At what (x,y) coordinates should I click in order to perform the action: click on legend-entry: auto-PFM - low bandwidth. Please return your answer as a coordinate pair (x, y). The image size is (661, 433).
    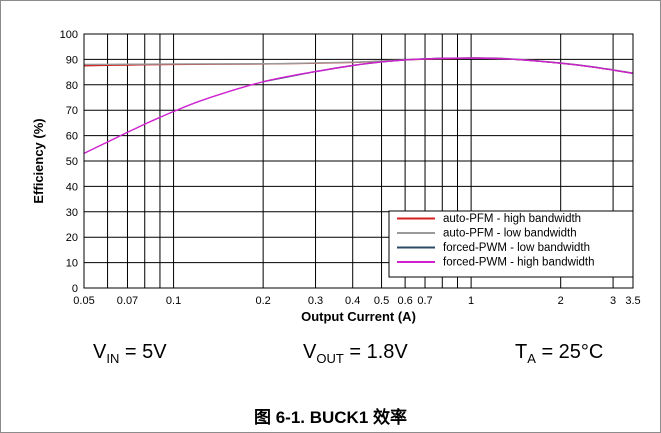
    Looking at the image, I should click on (510, 234).